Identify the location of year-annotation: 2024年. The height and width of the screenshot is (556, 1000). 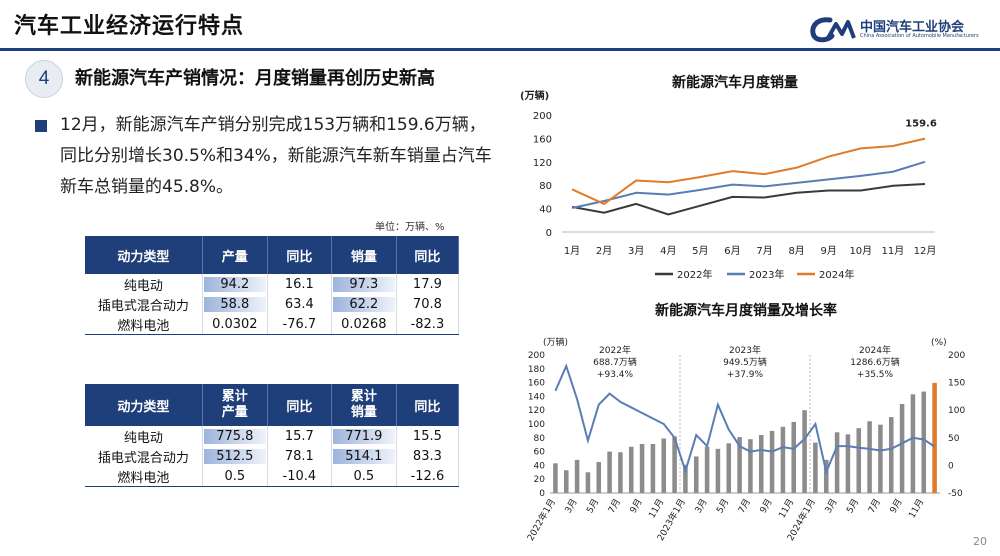
(875, 350).